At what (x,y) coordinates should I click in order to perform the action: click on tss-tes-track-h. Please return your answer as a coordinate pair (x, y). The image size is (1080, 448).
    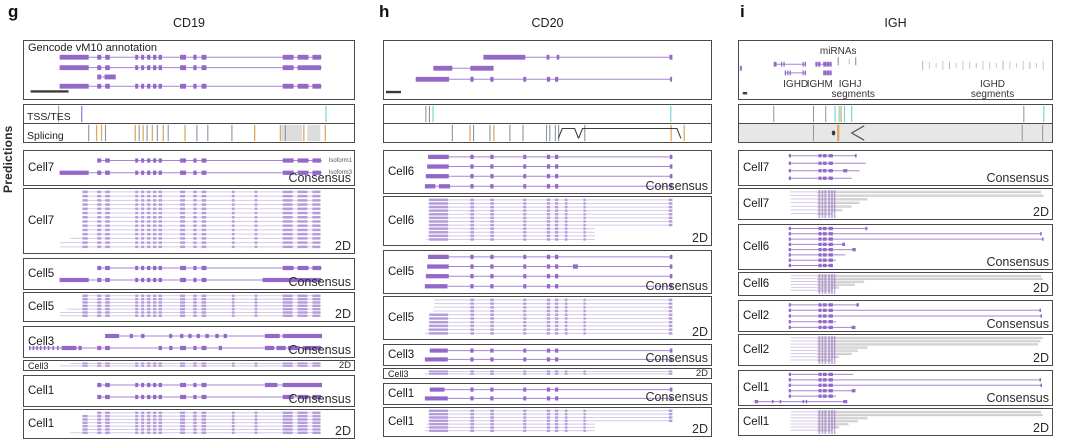
    Looking at the image, I should click on (547, 114).